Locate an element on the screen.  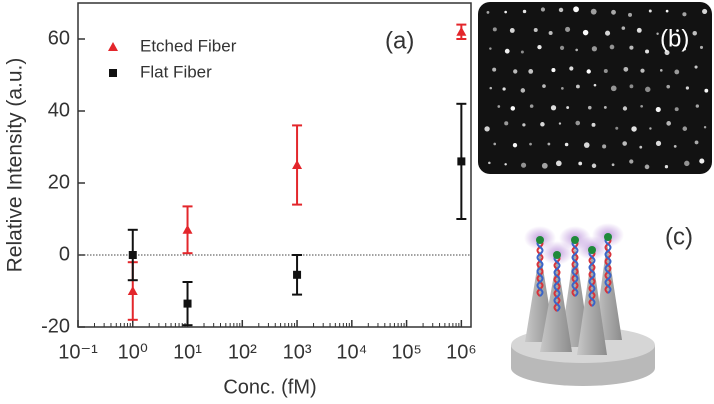
legend-marker is located at coordinates (113, 46).